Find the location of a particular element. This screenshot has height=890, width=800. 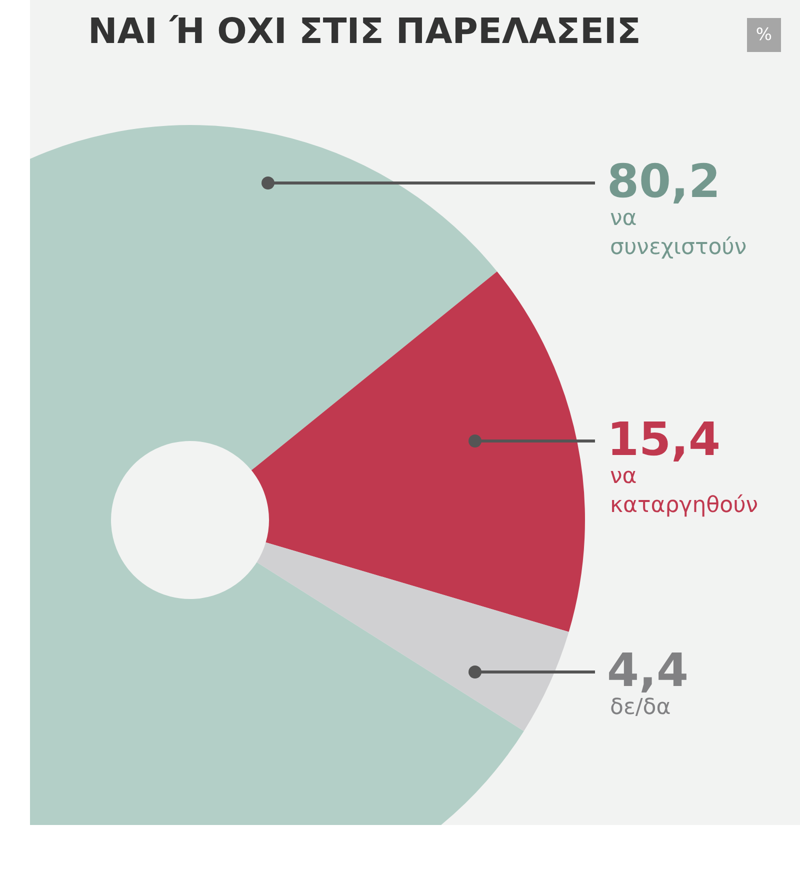

data-label: 80,2 is located at coordinates (663, 181).